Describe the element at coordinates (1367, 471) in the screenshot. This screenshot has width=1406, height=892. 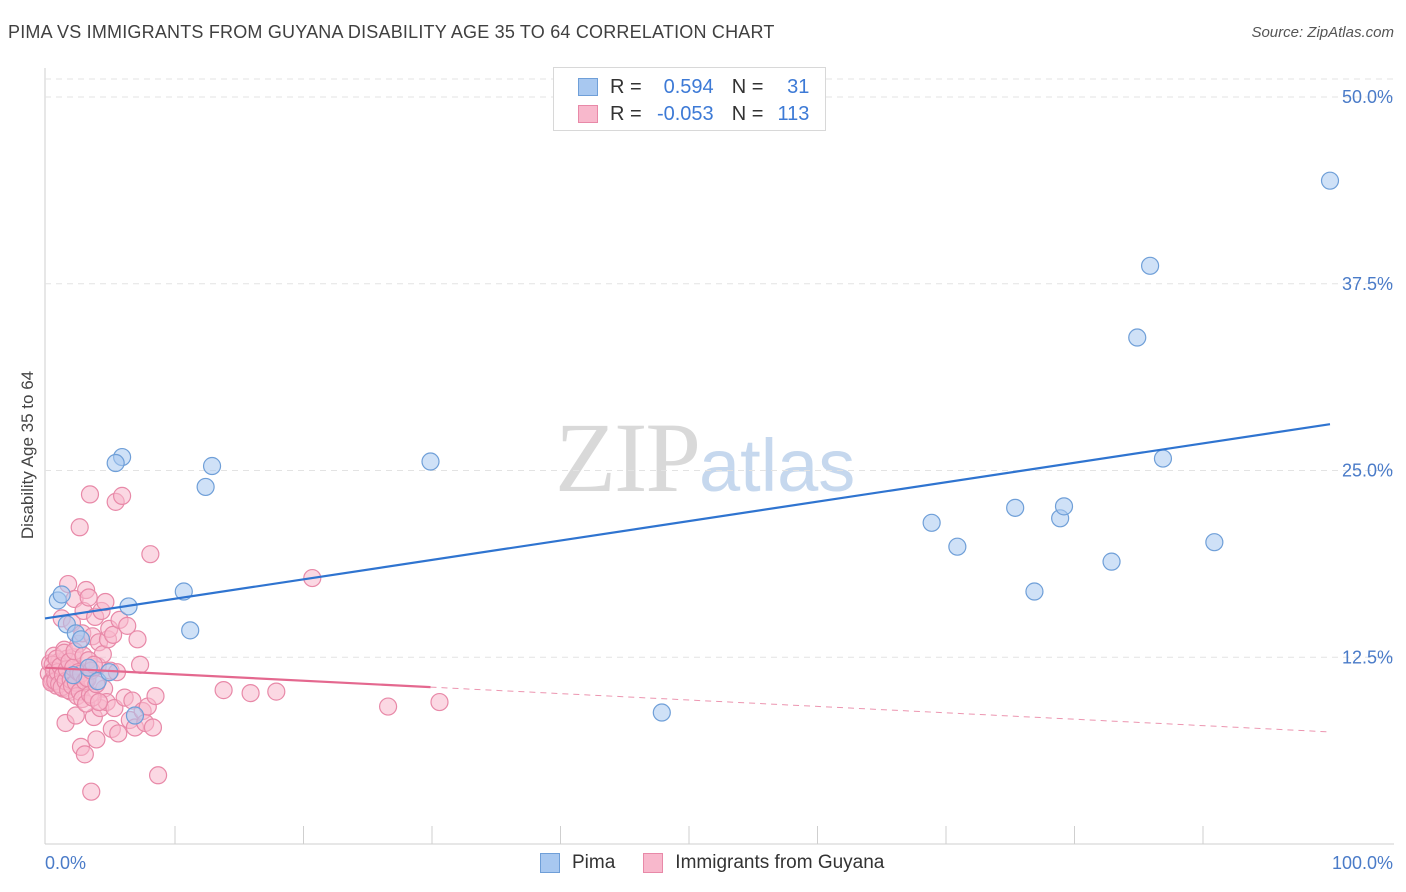
I see `y-tick-label: 25.0%` at that location.